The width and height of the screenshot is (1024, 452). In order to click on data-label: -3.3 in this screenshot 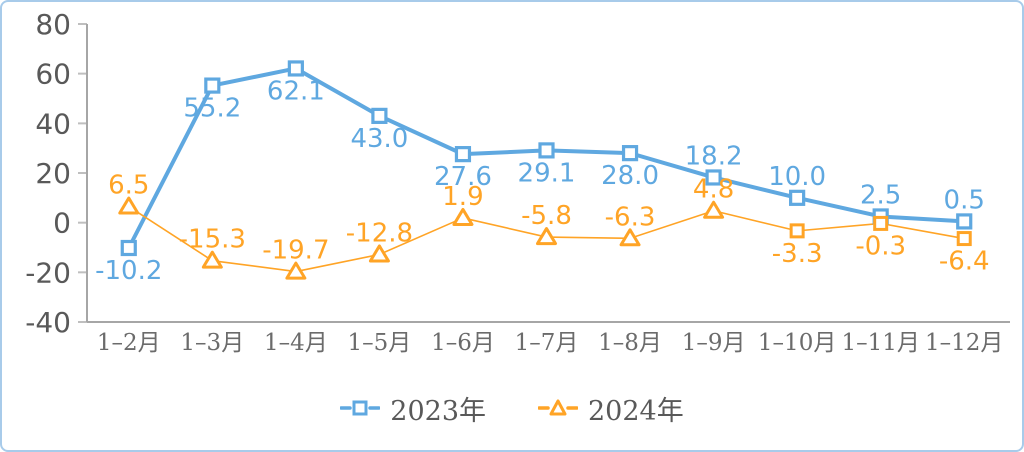, I will do `click(797, 254)`.